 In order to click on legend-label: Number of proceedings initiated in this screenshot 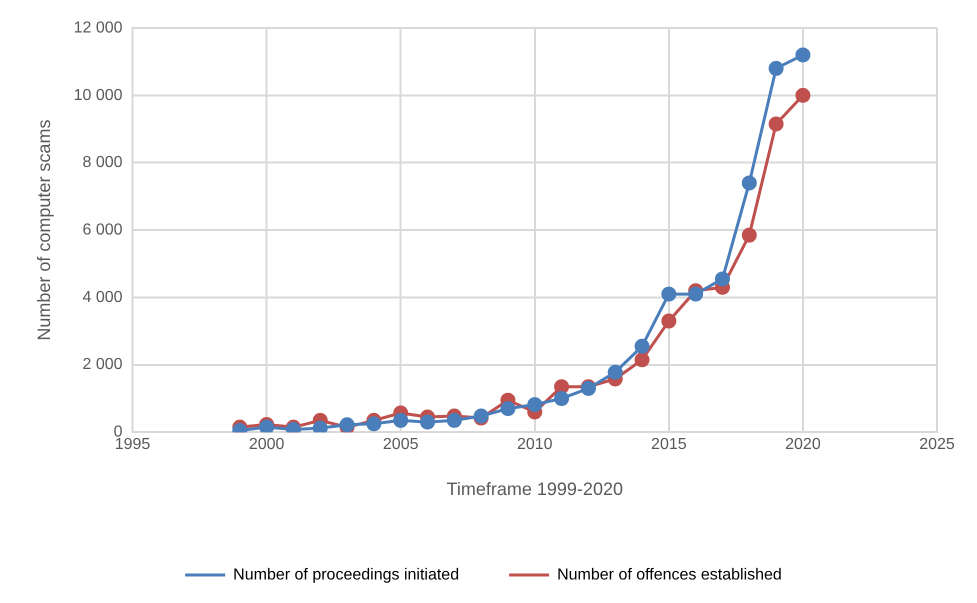, I will do `click(346, 575)`.